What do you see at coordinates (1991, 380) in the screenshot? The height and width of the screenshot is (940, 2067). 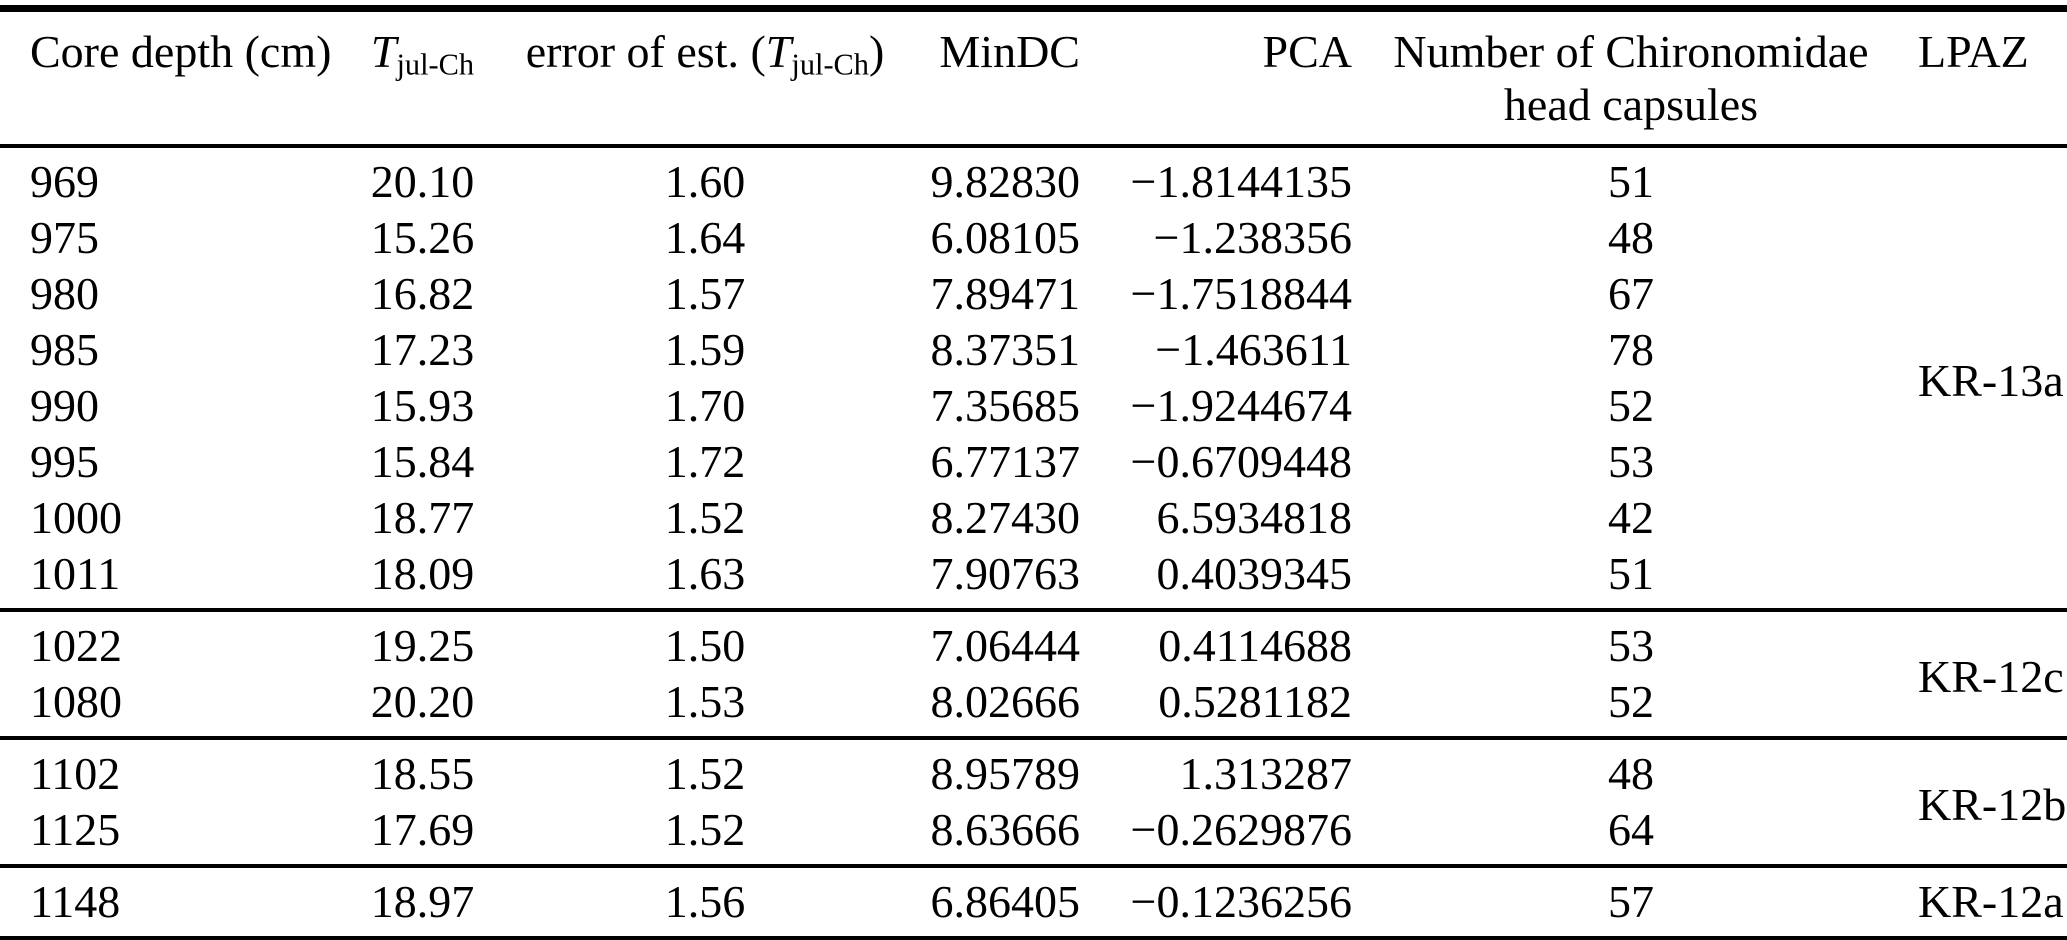 I see `cell-lpaz-zone: KR-13a` at bounding box center [1991, 380].